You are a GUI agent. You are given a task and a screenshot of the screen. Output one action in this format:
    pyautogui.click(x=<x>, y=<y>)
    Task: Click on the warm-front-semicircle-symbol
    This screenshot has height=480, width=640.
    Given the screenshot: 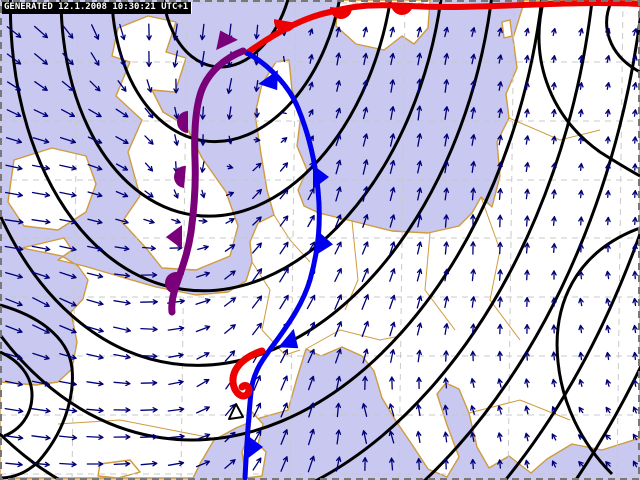 What is the action you would take?
    pyautogui.click(x=341, y=13)
    